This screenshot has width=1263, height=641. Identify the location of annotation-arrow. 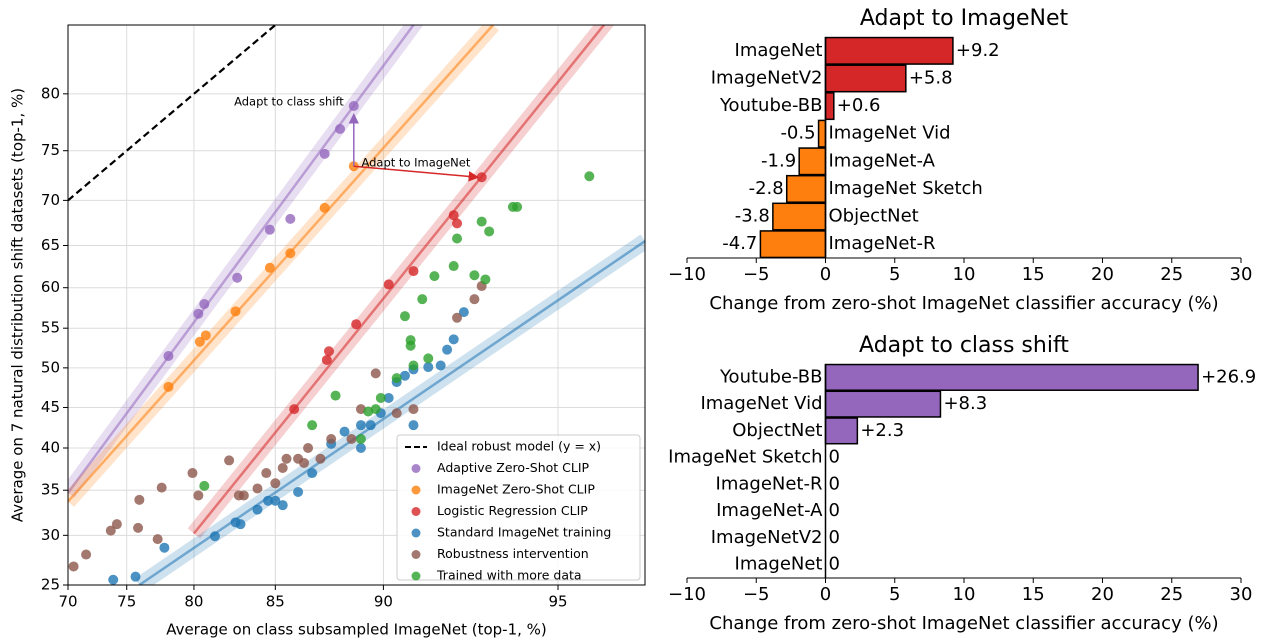
(416, 173).